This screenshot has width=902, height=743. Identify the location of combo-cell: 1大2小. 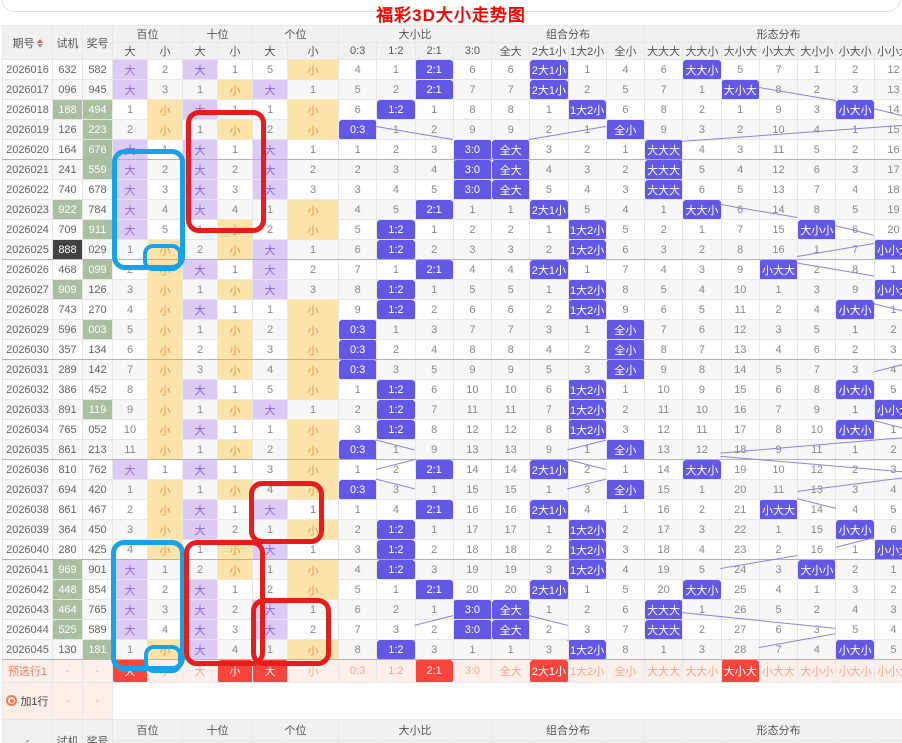
(587, 389).